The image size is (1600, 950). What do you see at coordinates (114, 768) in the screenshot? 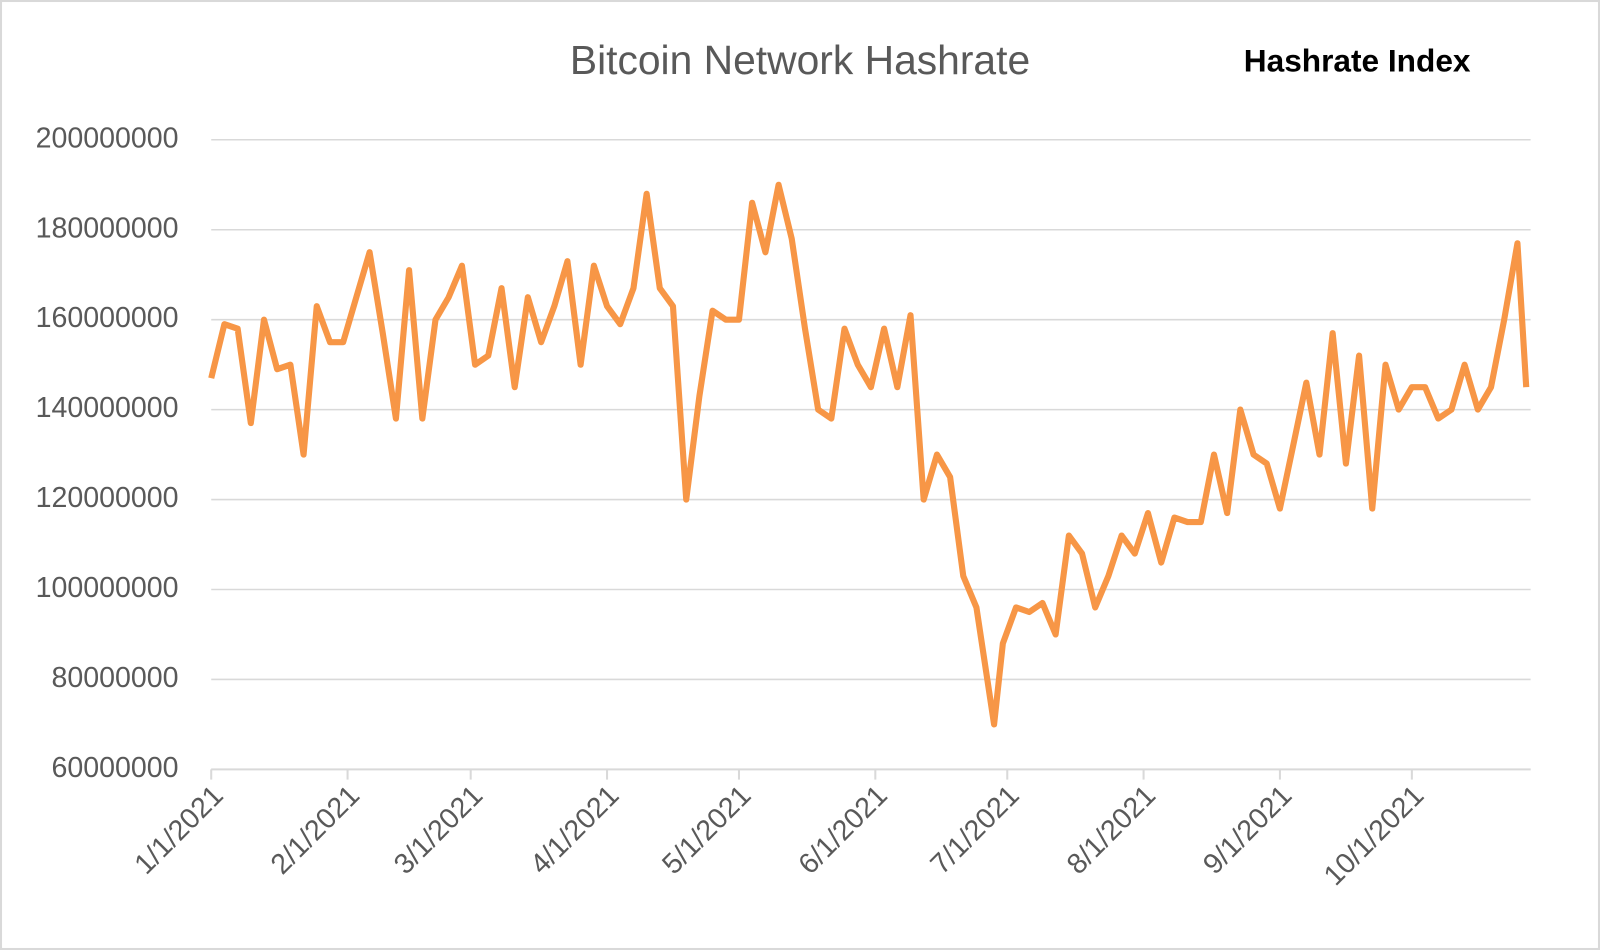
I see `y-tick-label: 60000000` at bounding box center [114, 768].